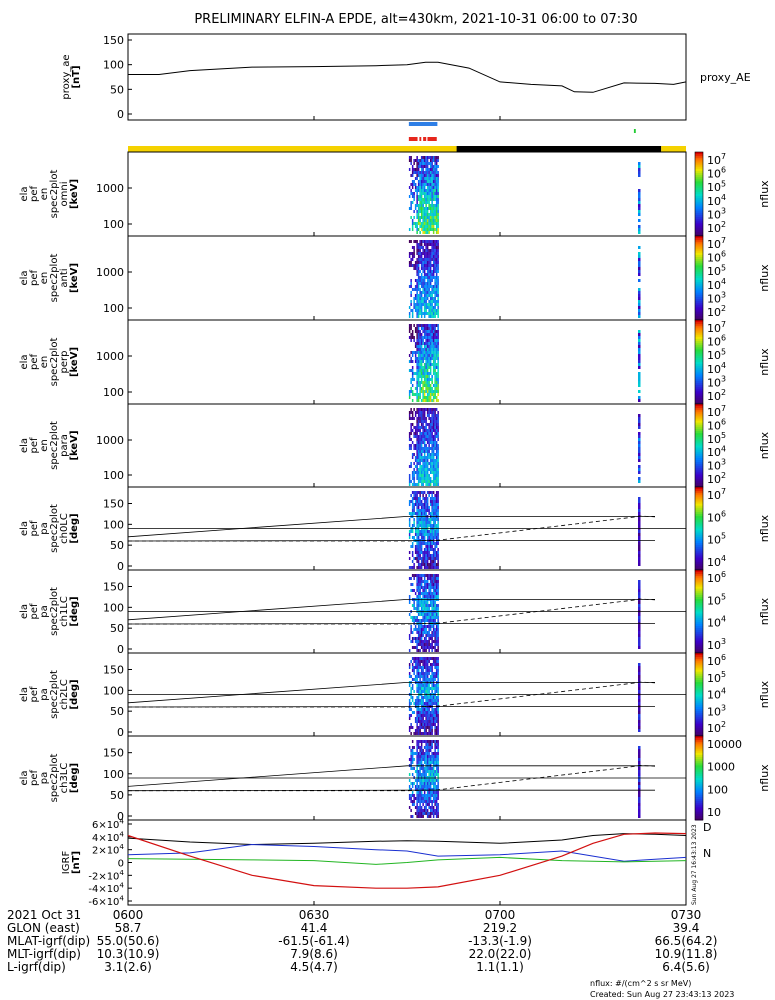  I want to click on ylabel-spec_omni-4: omni, so click(64, 194).